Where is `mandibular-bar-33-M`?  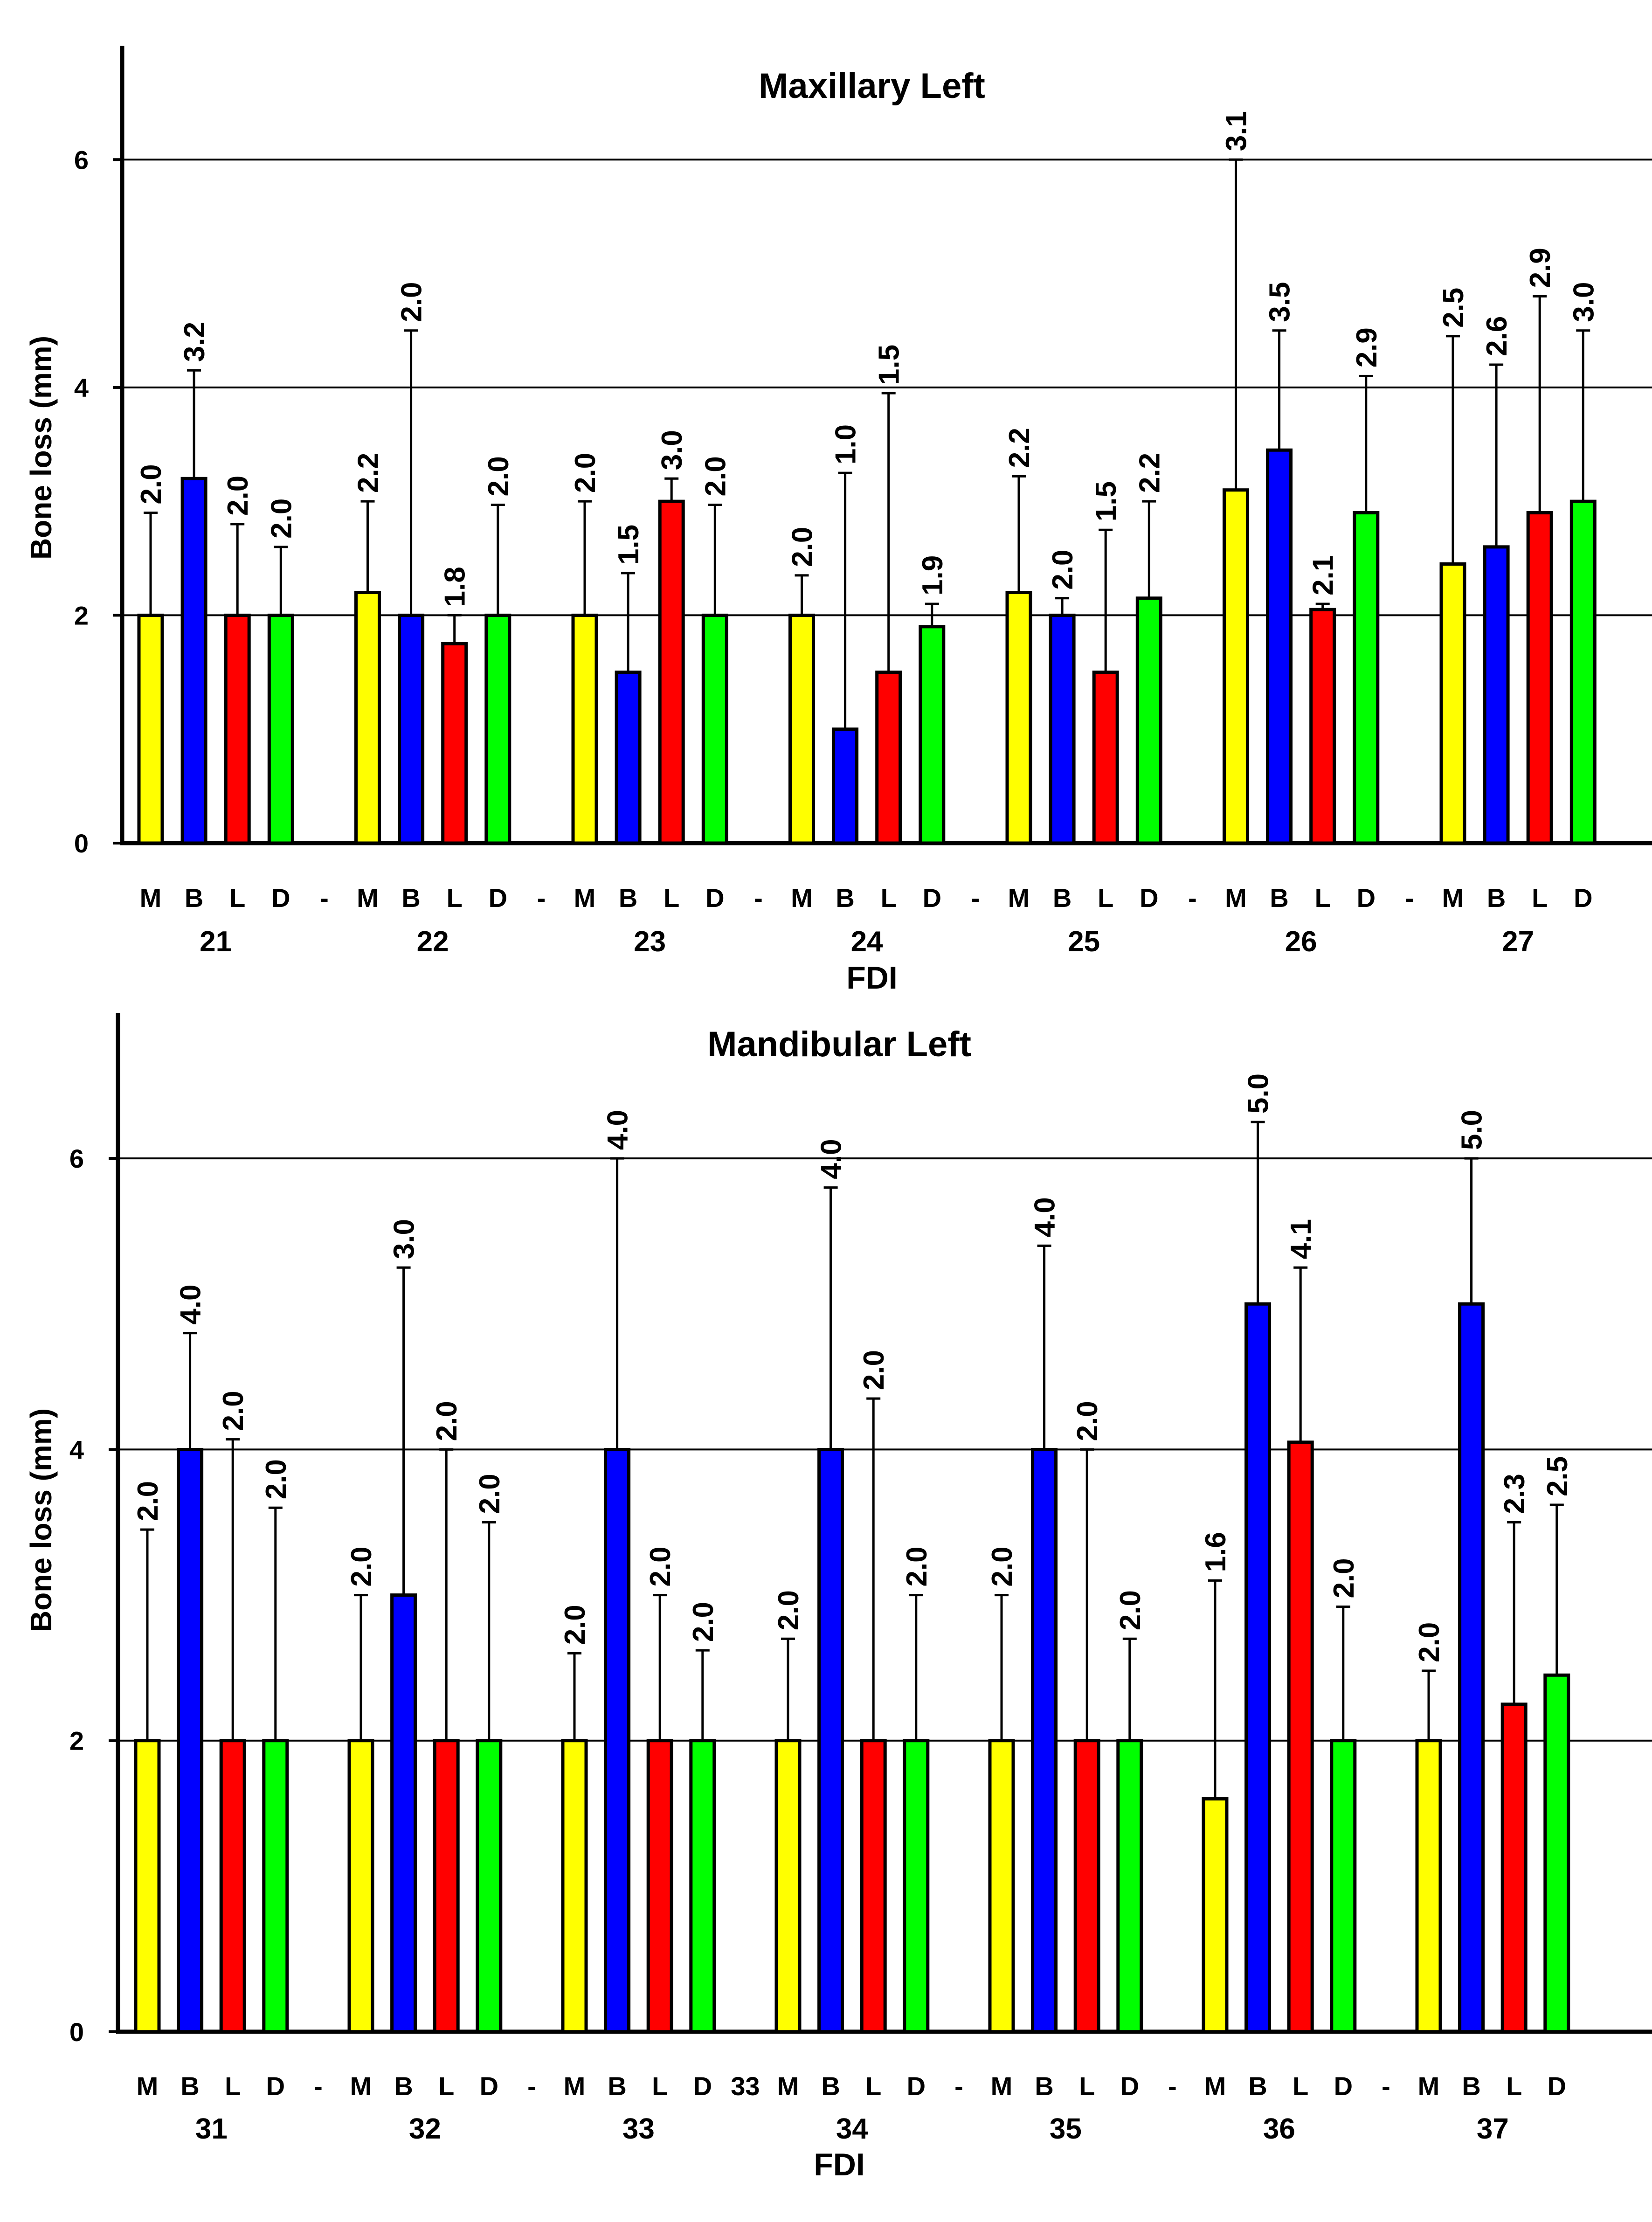 mandibular-bar-33-M is located at coordinates (574, 1886).